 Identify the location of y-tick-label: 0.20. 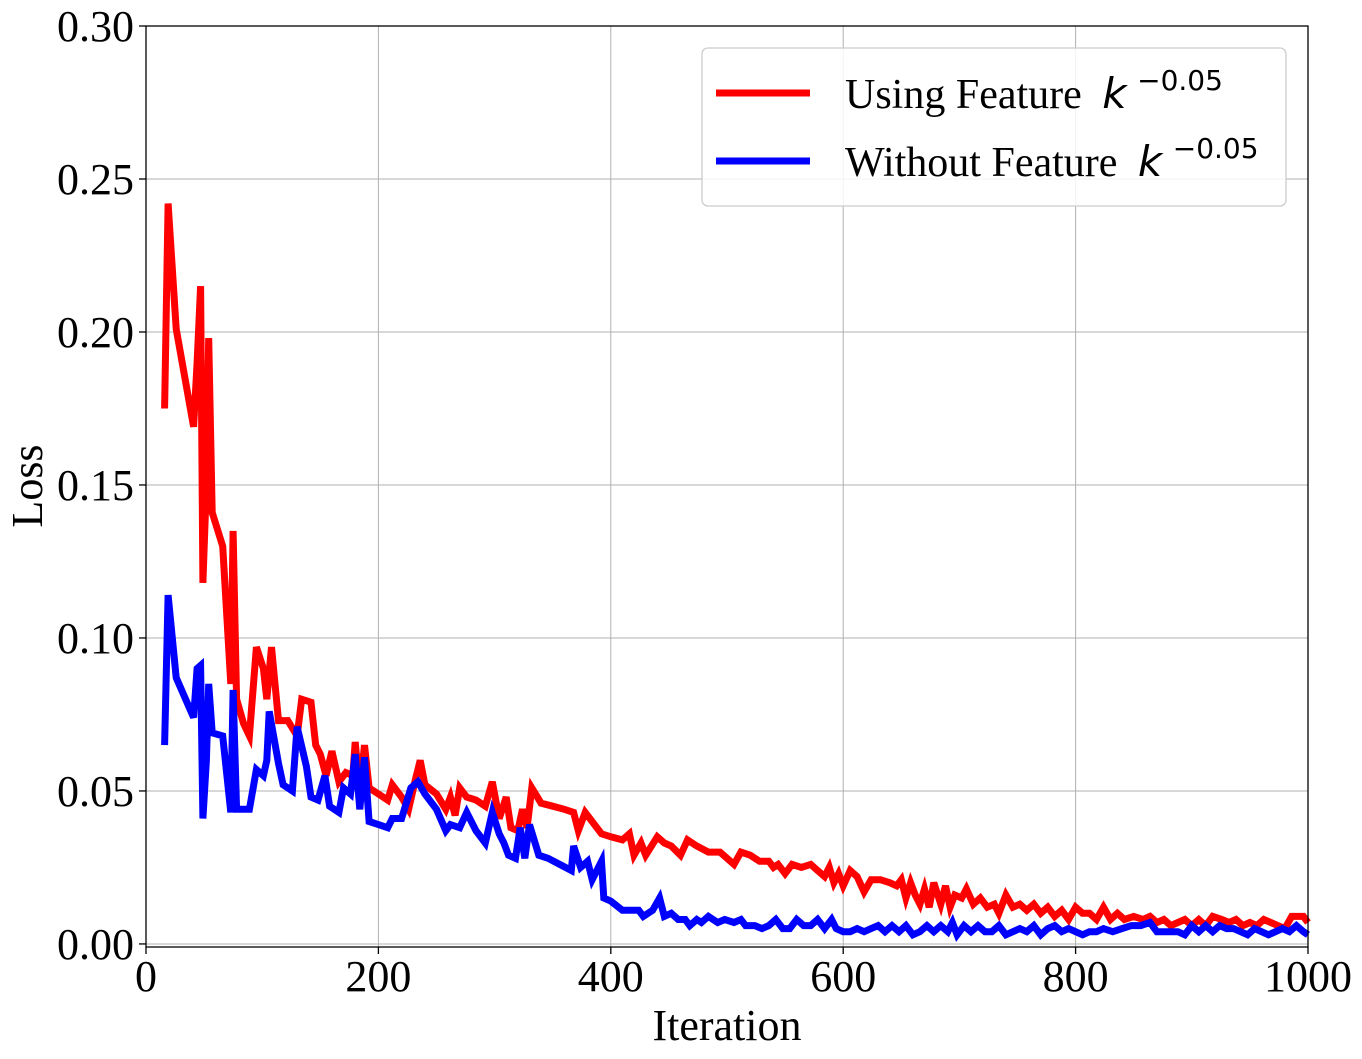
(95, 332).